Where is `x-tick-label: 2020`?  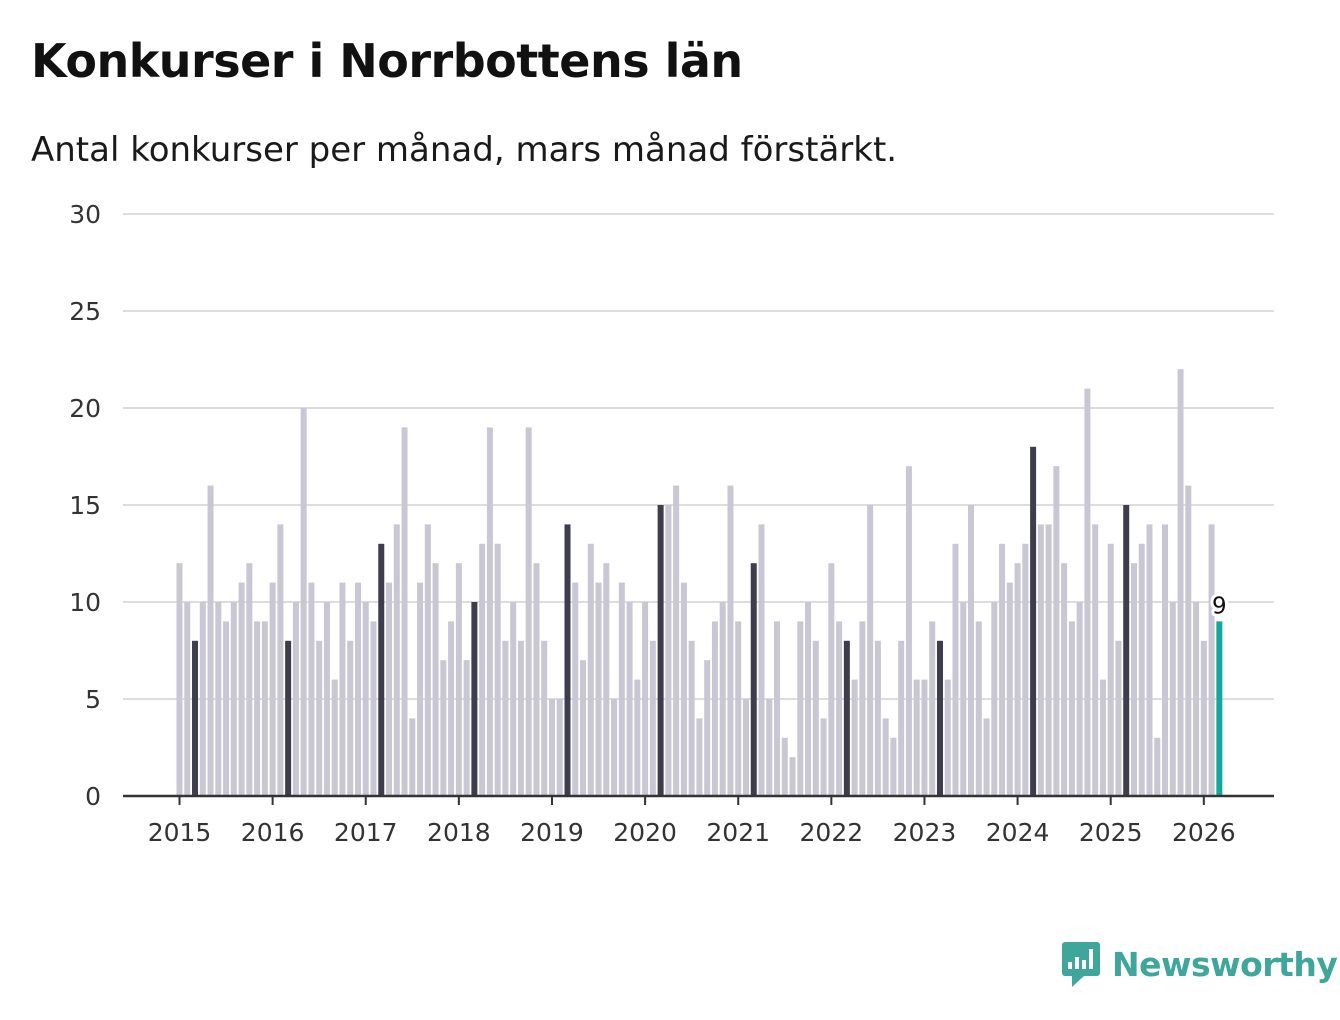 x-tick-label: 2020 is located at coordinates (645, 832).